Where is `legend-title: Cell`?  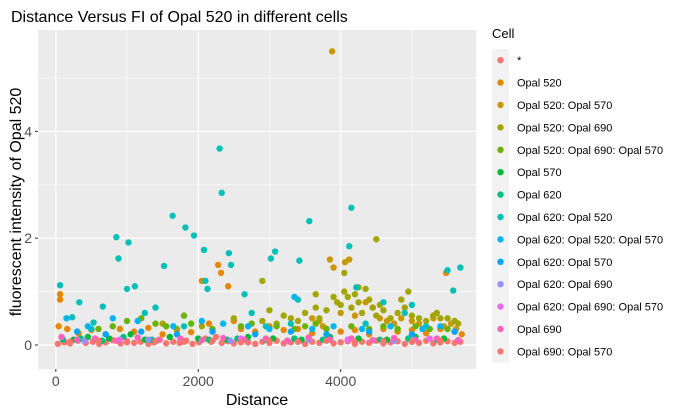 legend-title: Cell is located at coordinates (503, 33).